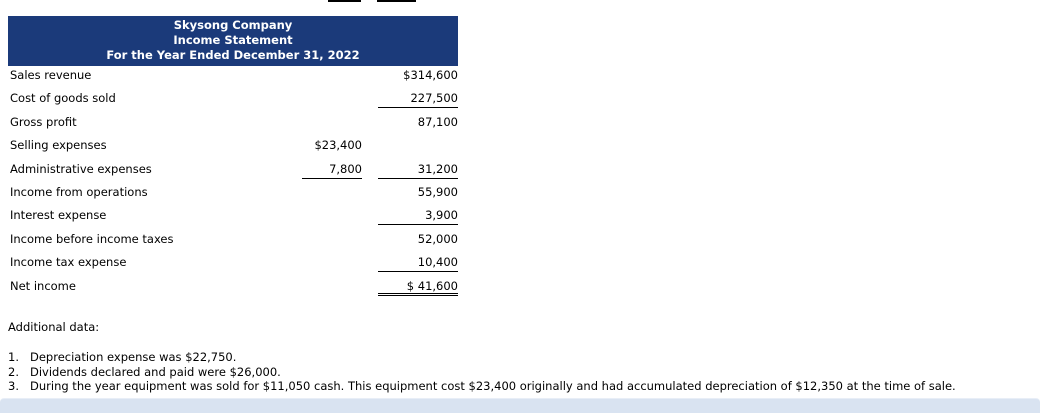 The image size is (1040, 413). I want to click on row-label: Administrative expenses, so click(81, 168).